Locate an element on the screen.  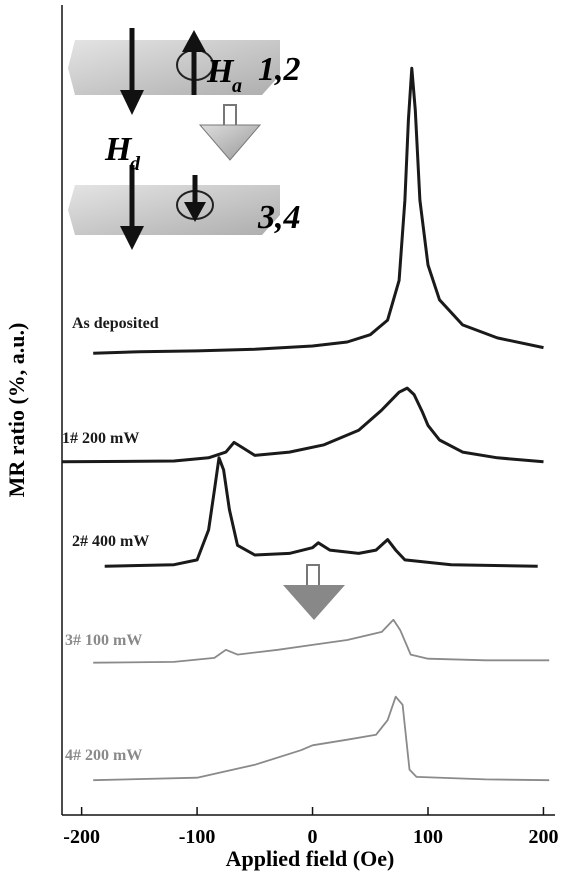
series-label: 3# 100 mW is located at coordinates (103, 640).